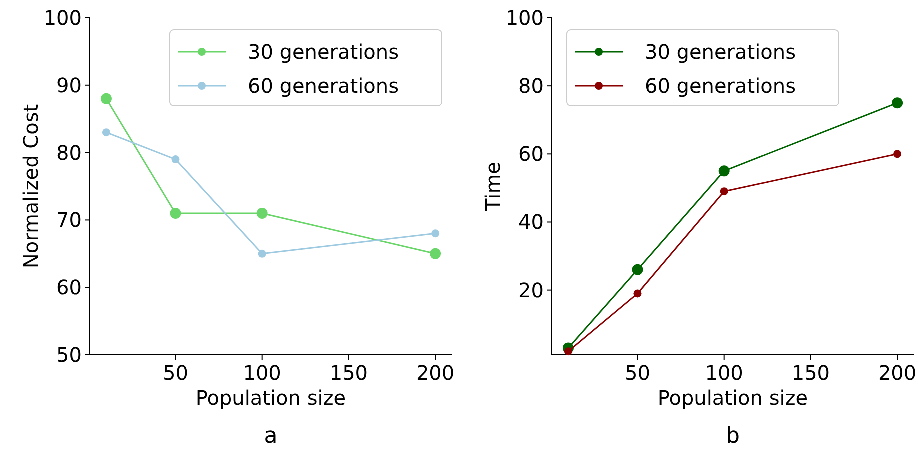  Describe the element at coordinates (271, 436) in the screenshot. I see `text: a` at that location.